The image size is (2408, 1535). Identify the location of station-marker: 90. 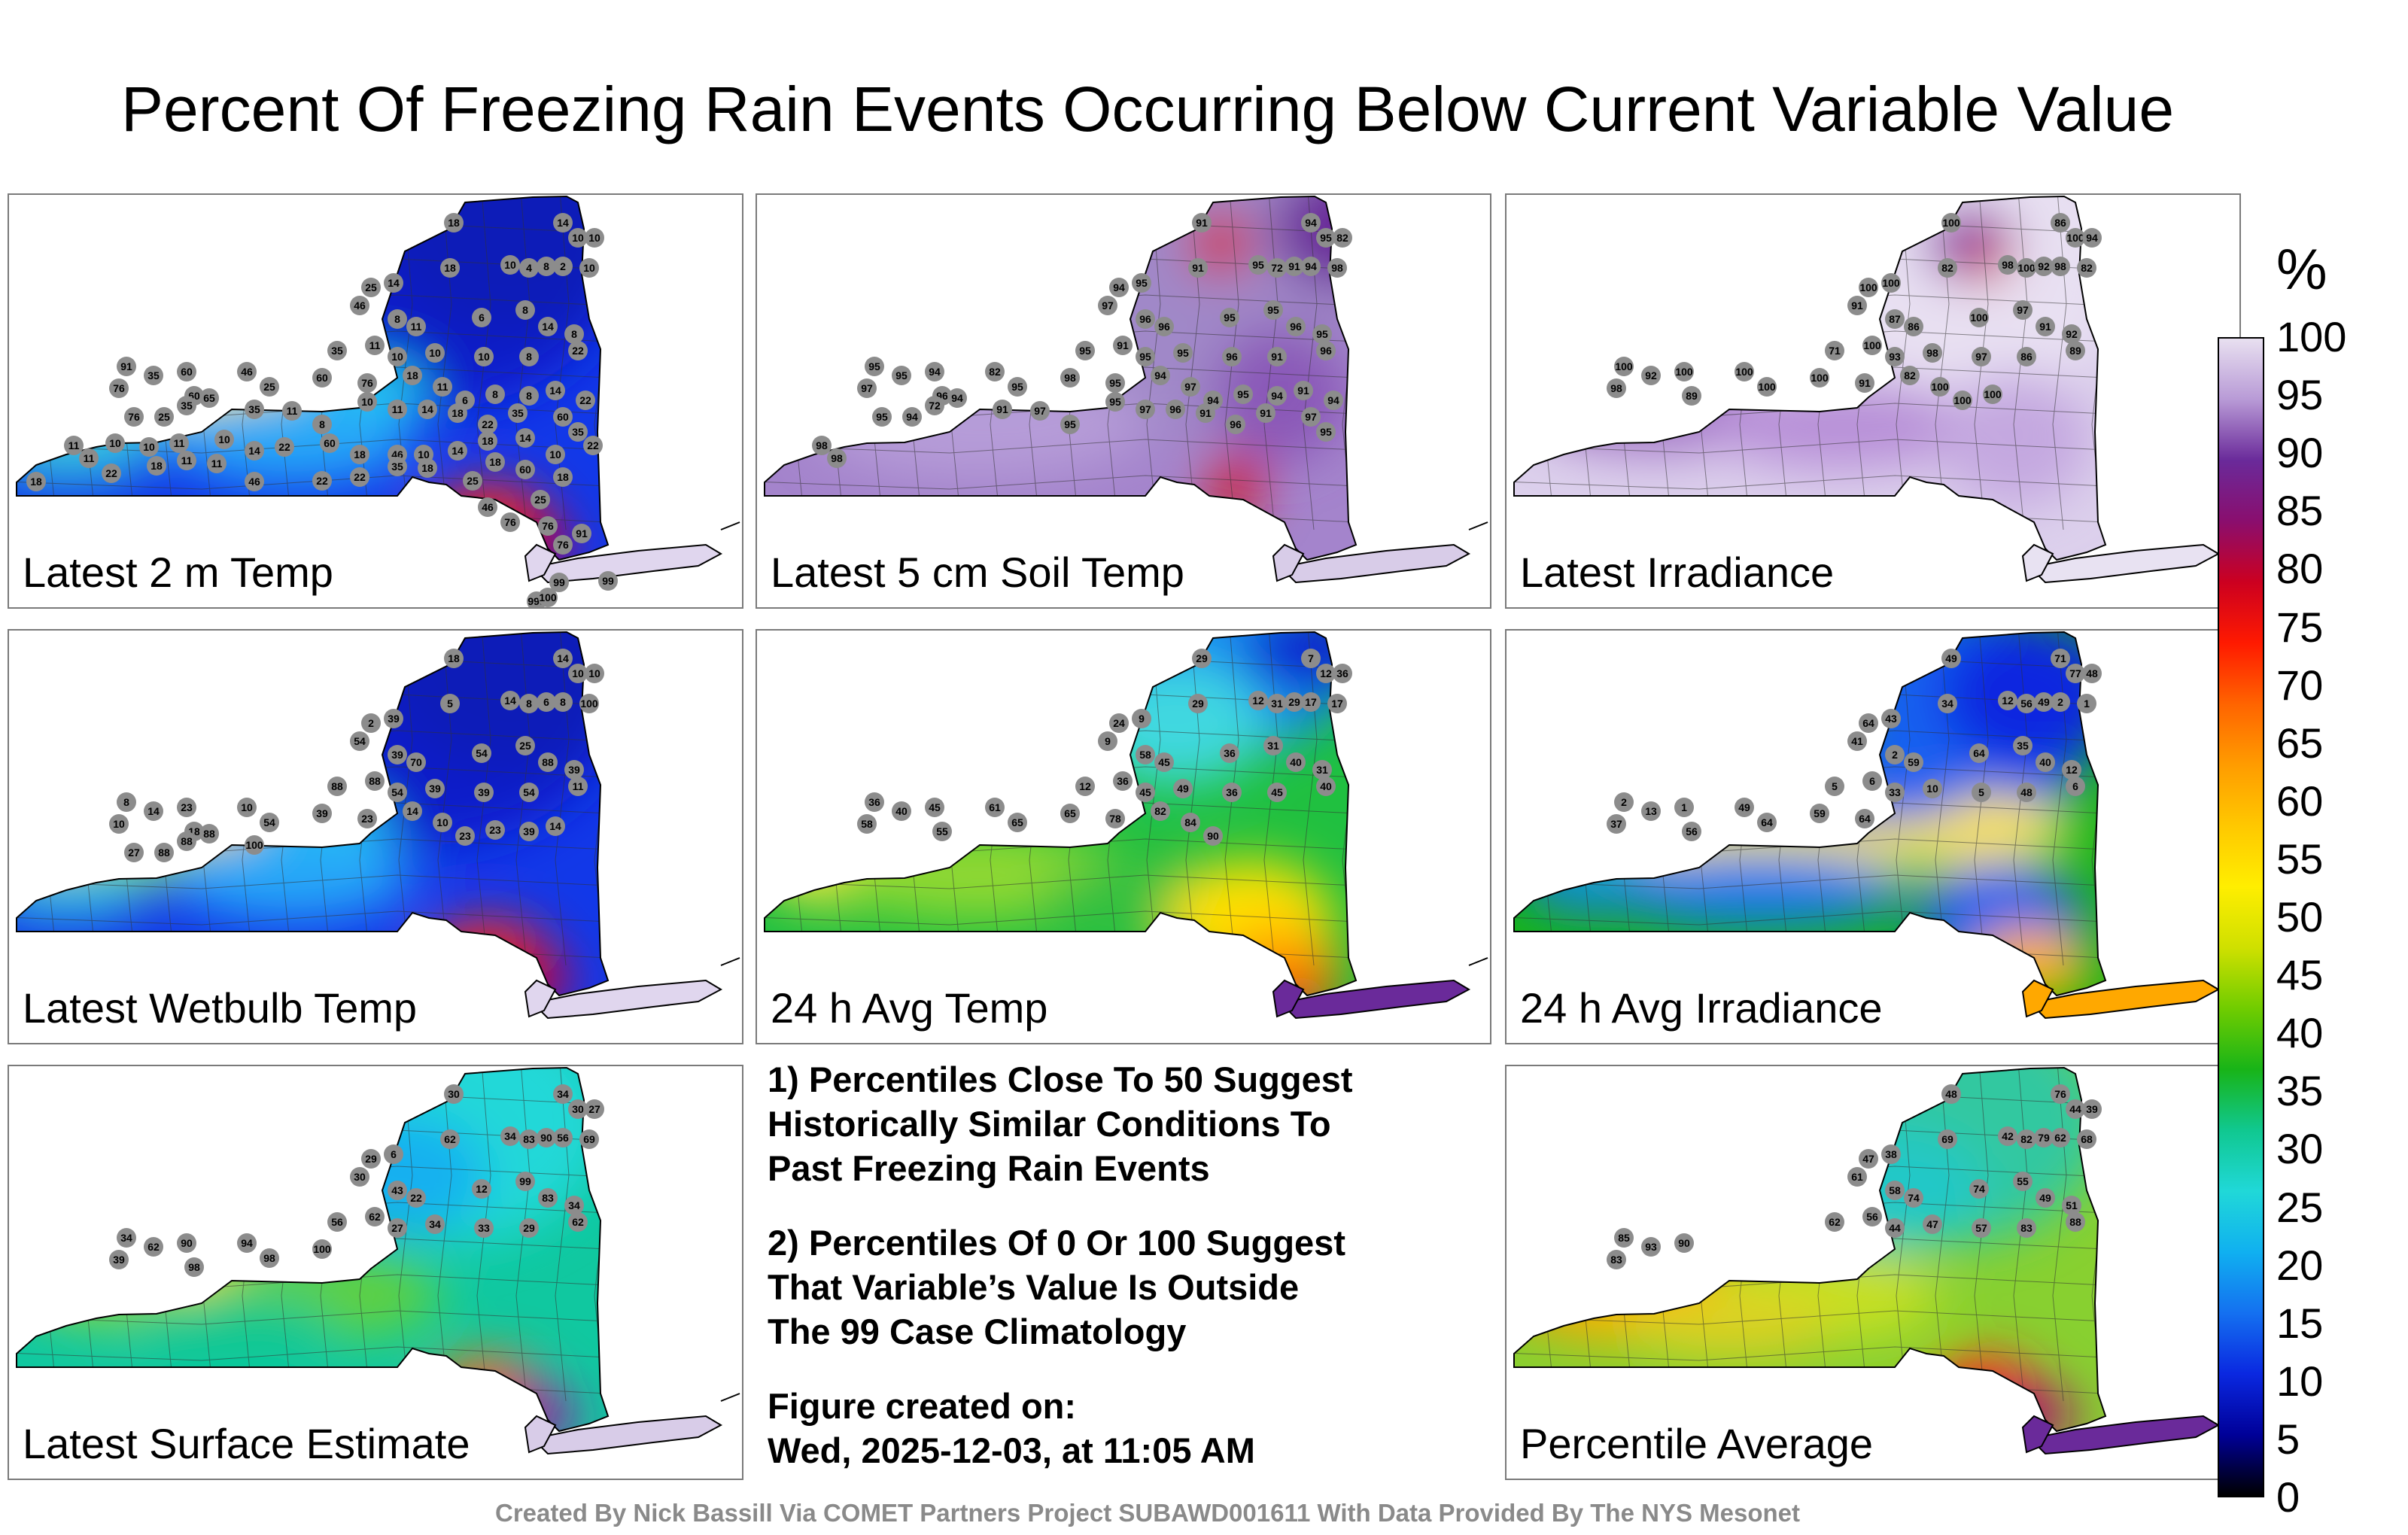
(546, 1137).